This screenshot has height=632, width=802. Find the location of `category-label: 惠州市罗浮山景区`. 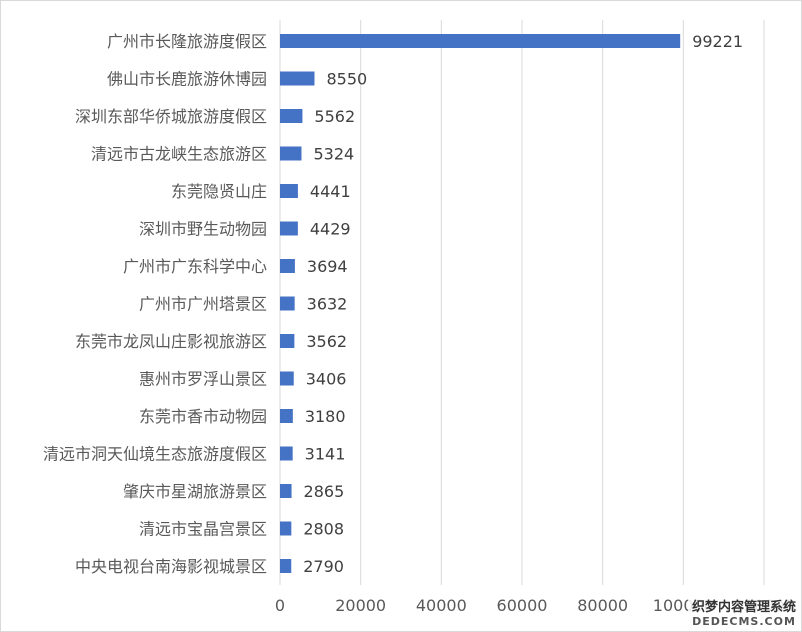

category-label: 惠州市罗浮山景区 is located at coordinates (203, 379).